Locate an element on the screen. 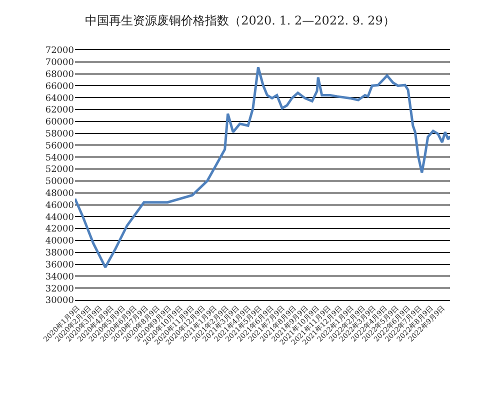 This screenshot has height=400, width=480. y-tick-label: 38000 is located at coordinates (59, 253).